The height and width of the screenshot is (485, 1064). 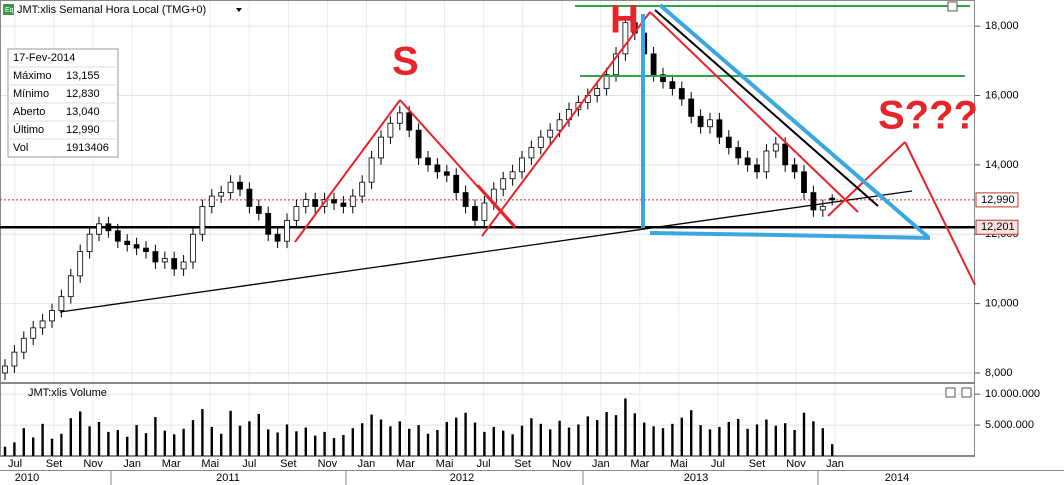 I want to click on info-value: 12,990, so click(x=83, y=130).